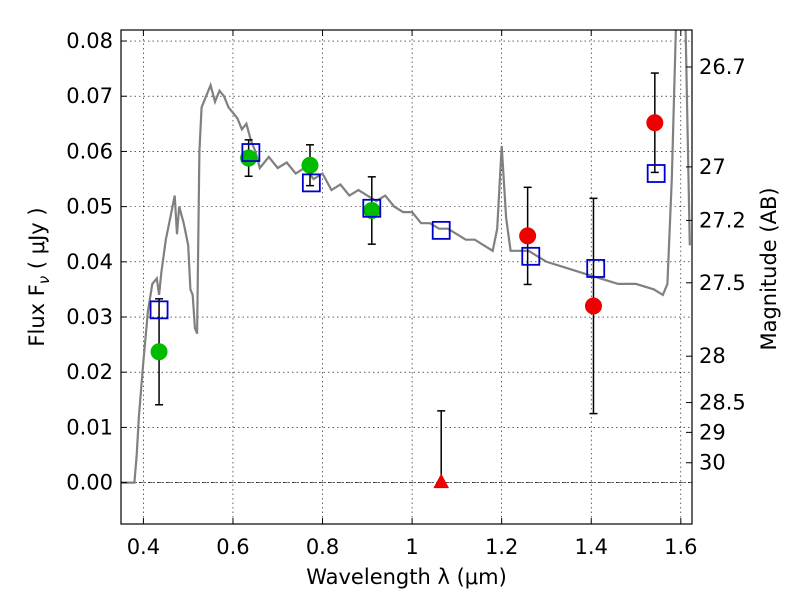 The image size is (800, 604). What do you see at coordinates (37, 315) in the screenshot?
I see `y-axis-title-text: Flux F` at bounding box center [37, 315].